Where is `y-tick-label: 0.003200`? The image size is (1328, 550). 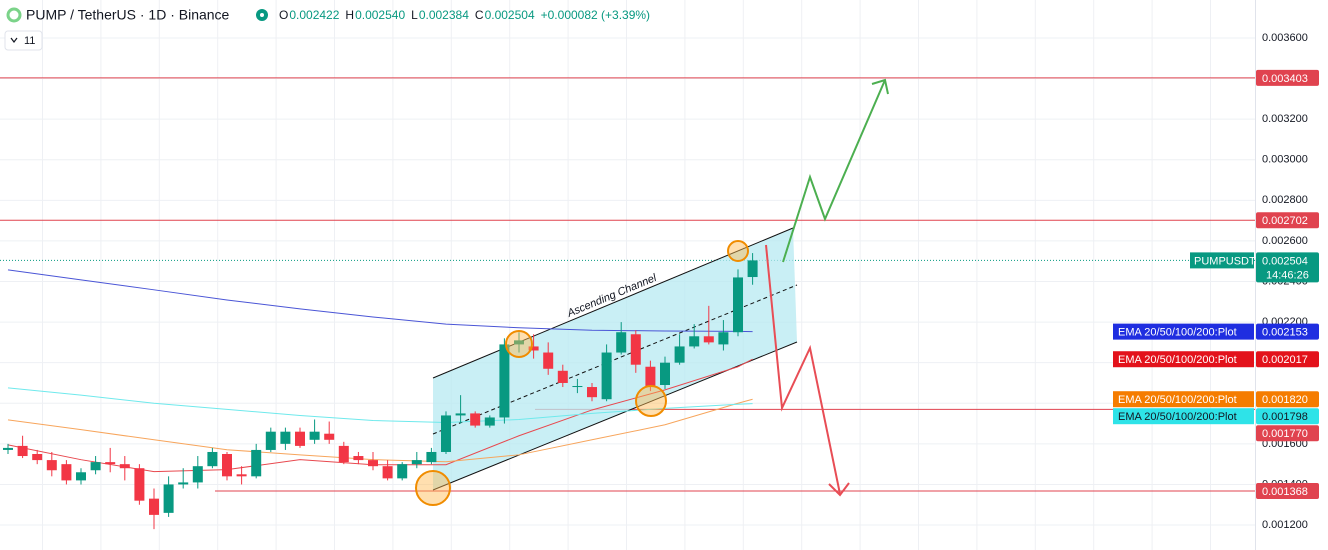
y-tick-label: 0.003200 is located at coordinates (1285, 119).